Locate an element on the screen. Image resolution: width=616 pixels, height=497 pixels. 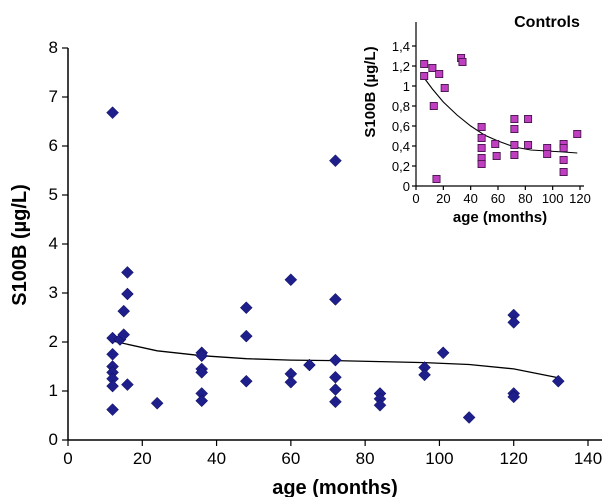
main-x-tick-label: 40 is located at coordinates (216, 458).